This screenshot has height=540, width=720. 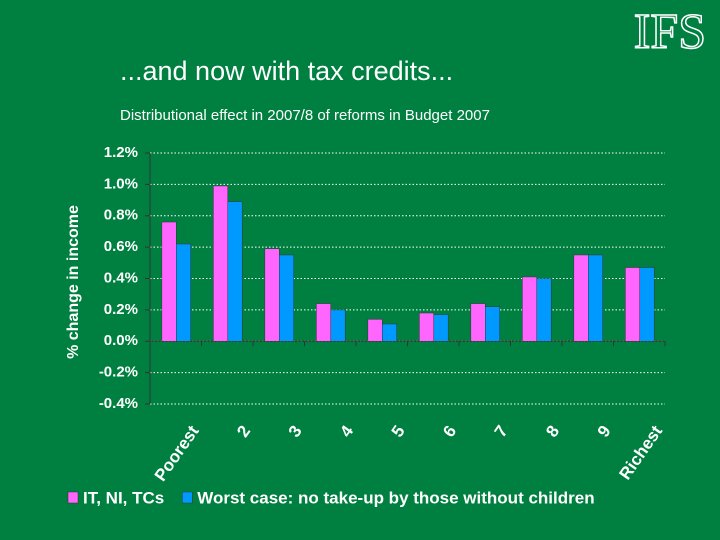 I want to click on logo: IFS, so click(x=670, y=30).